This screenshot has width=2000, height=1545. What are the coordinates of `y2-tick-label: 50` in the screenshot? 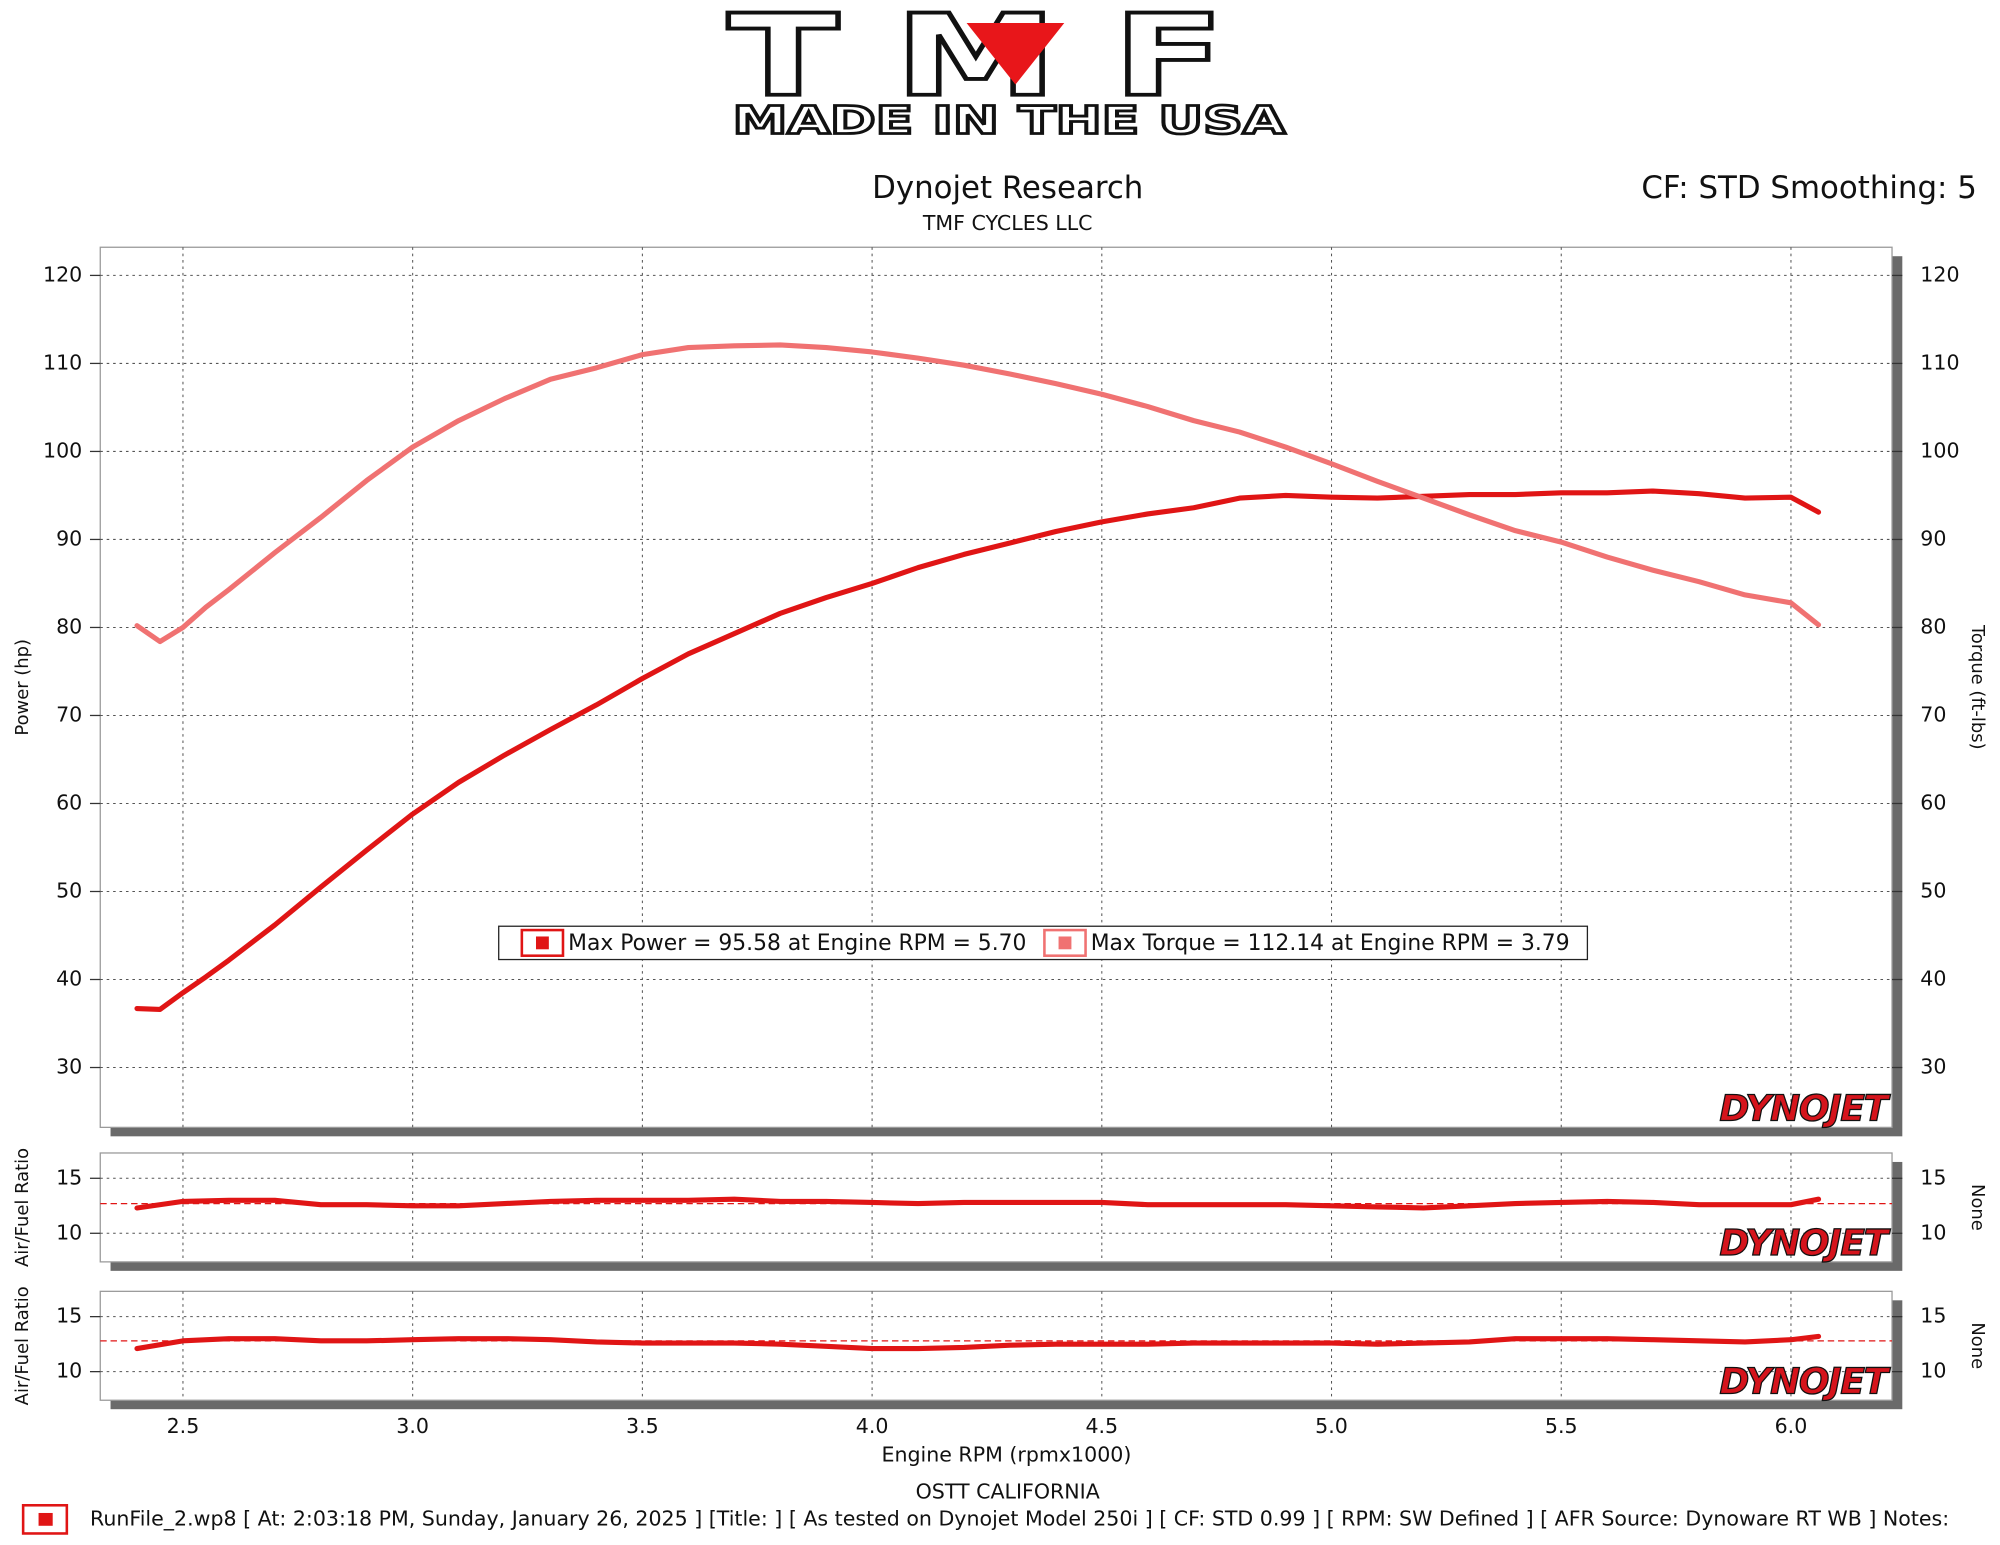 It's located at (1933, 891).